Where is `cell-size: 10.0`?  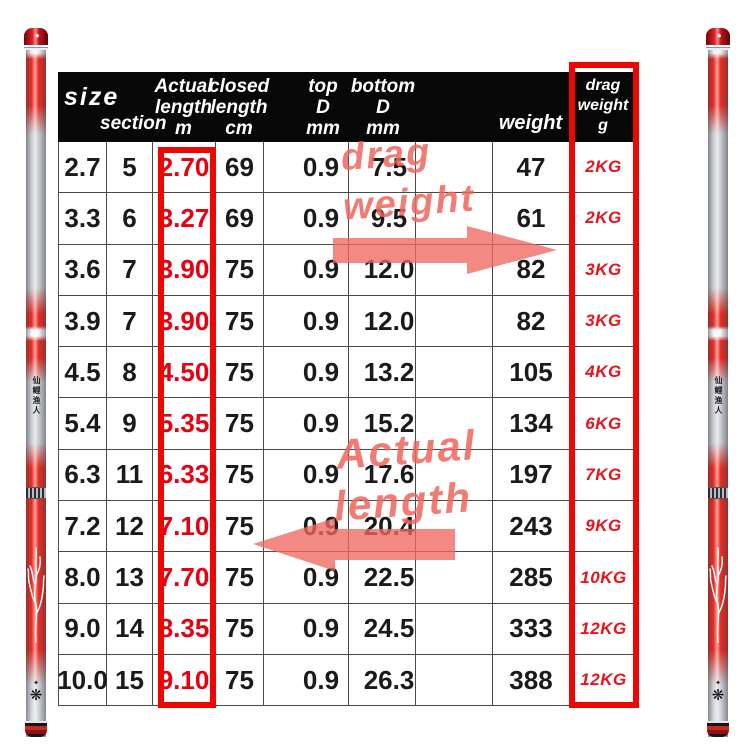 cell-size: 10.0 is located at coordinates (82, 680).